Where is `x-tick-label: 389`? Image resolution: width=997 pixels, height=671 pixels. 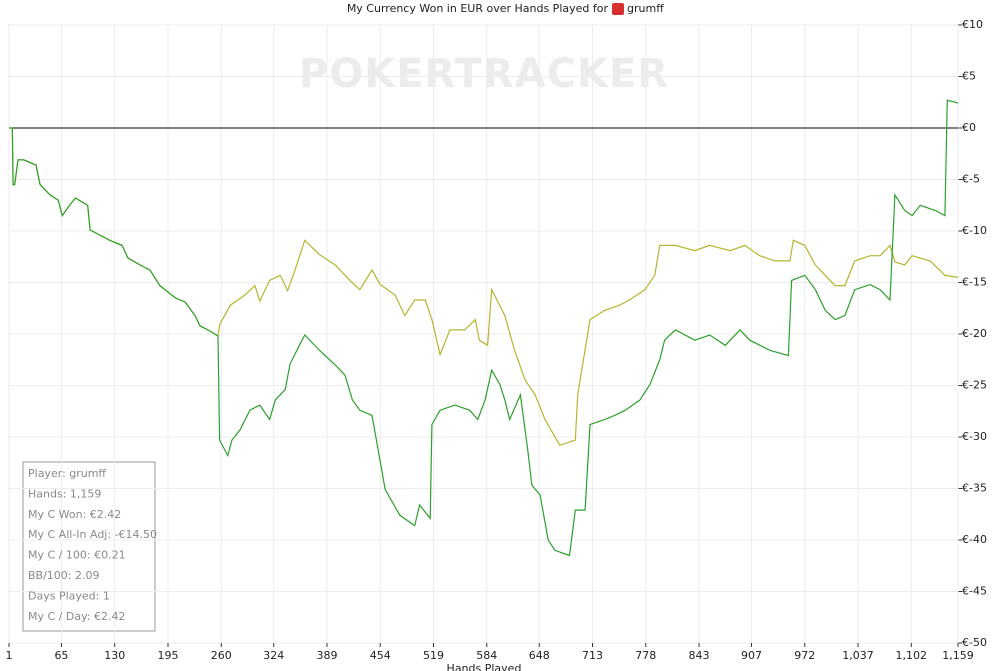 x-tick-label: 389 is located at coordinates (326, 655).